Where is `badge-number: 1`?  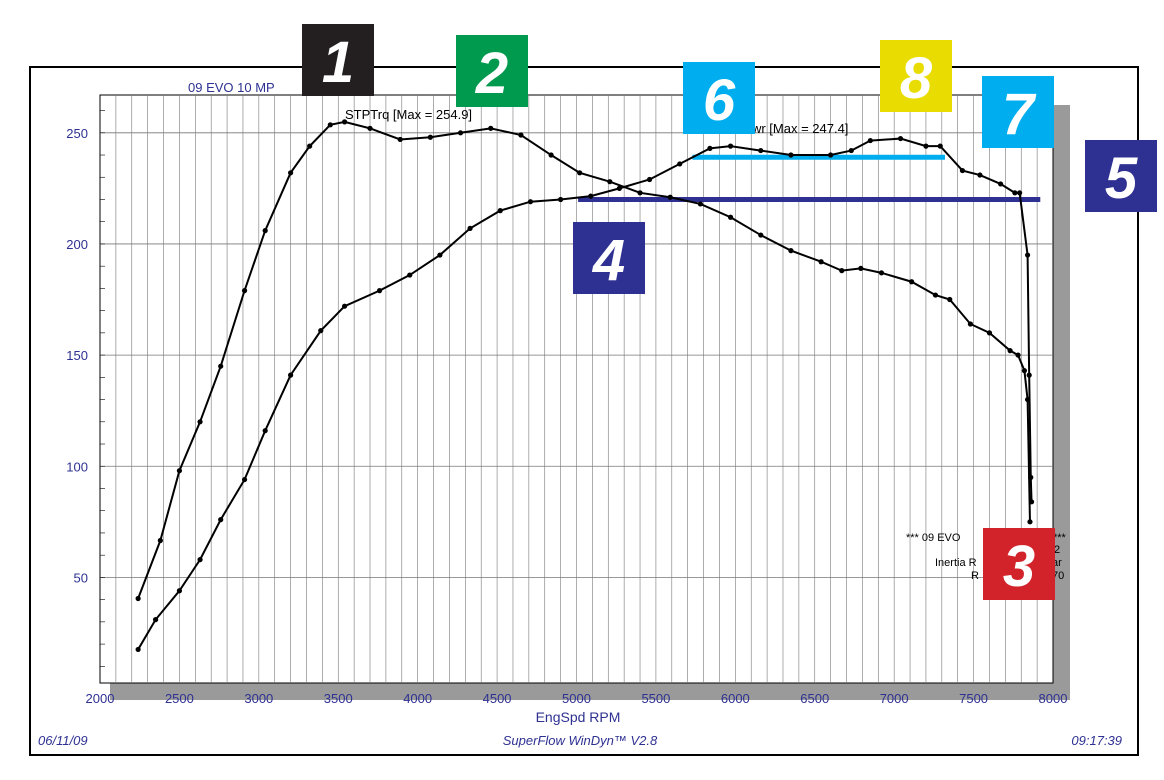 badge-number: 1 is located at coordinates (338, 62).